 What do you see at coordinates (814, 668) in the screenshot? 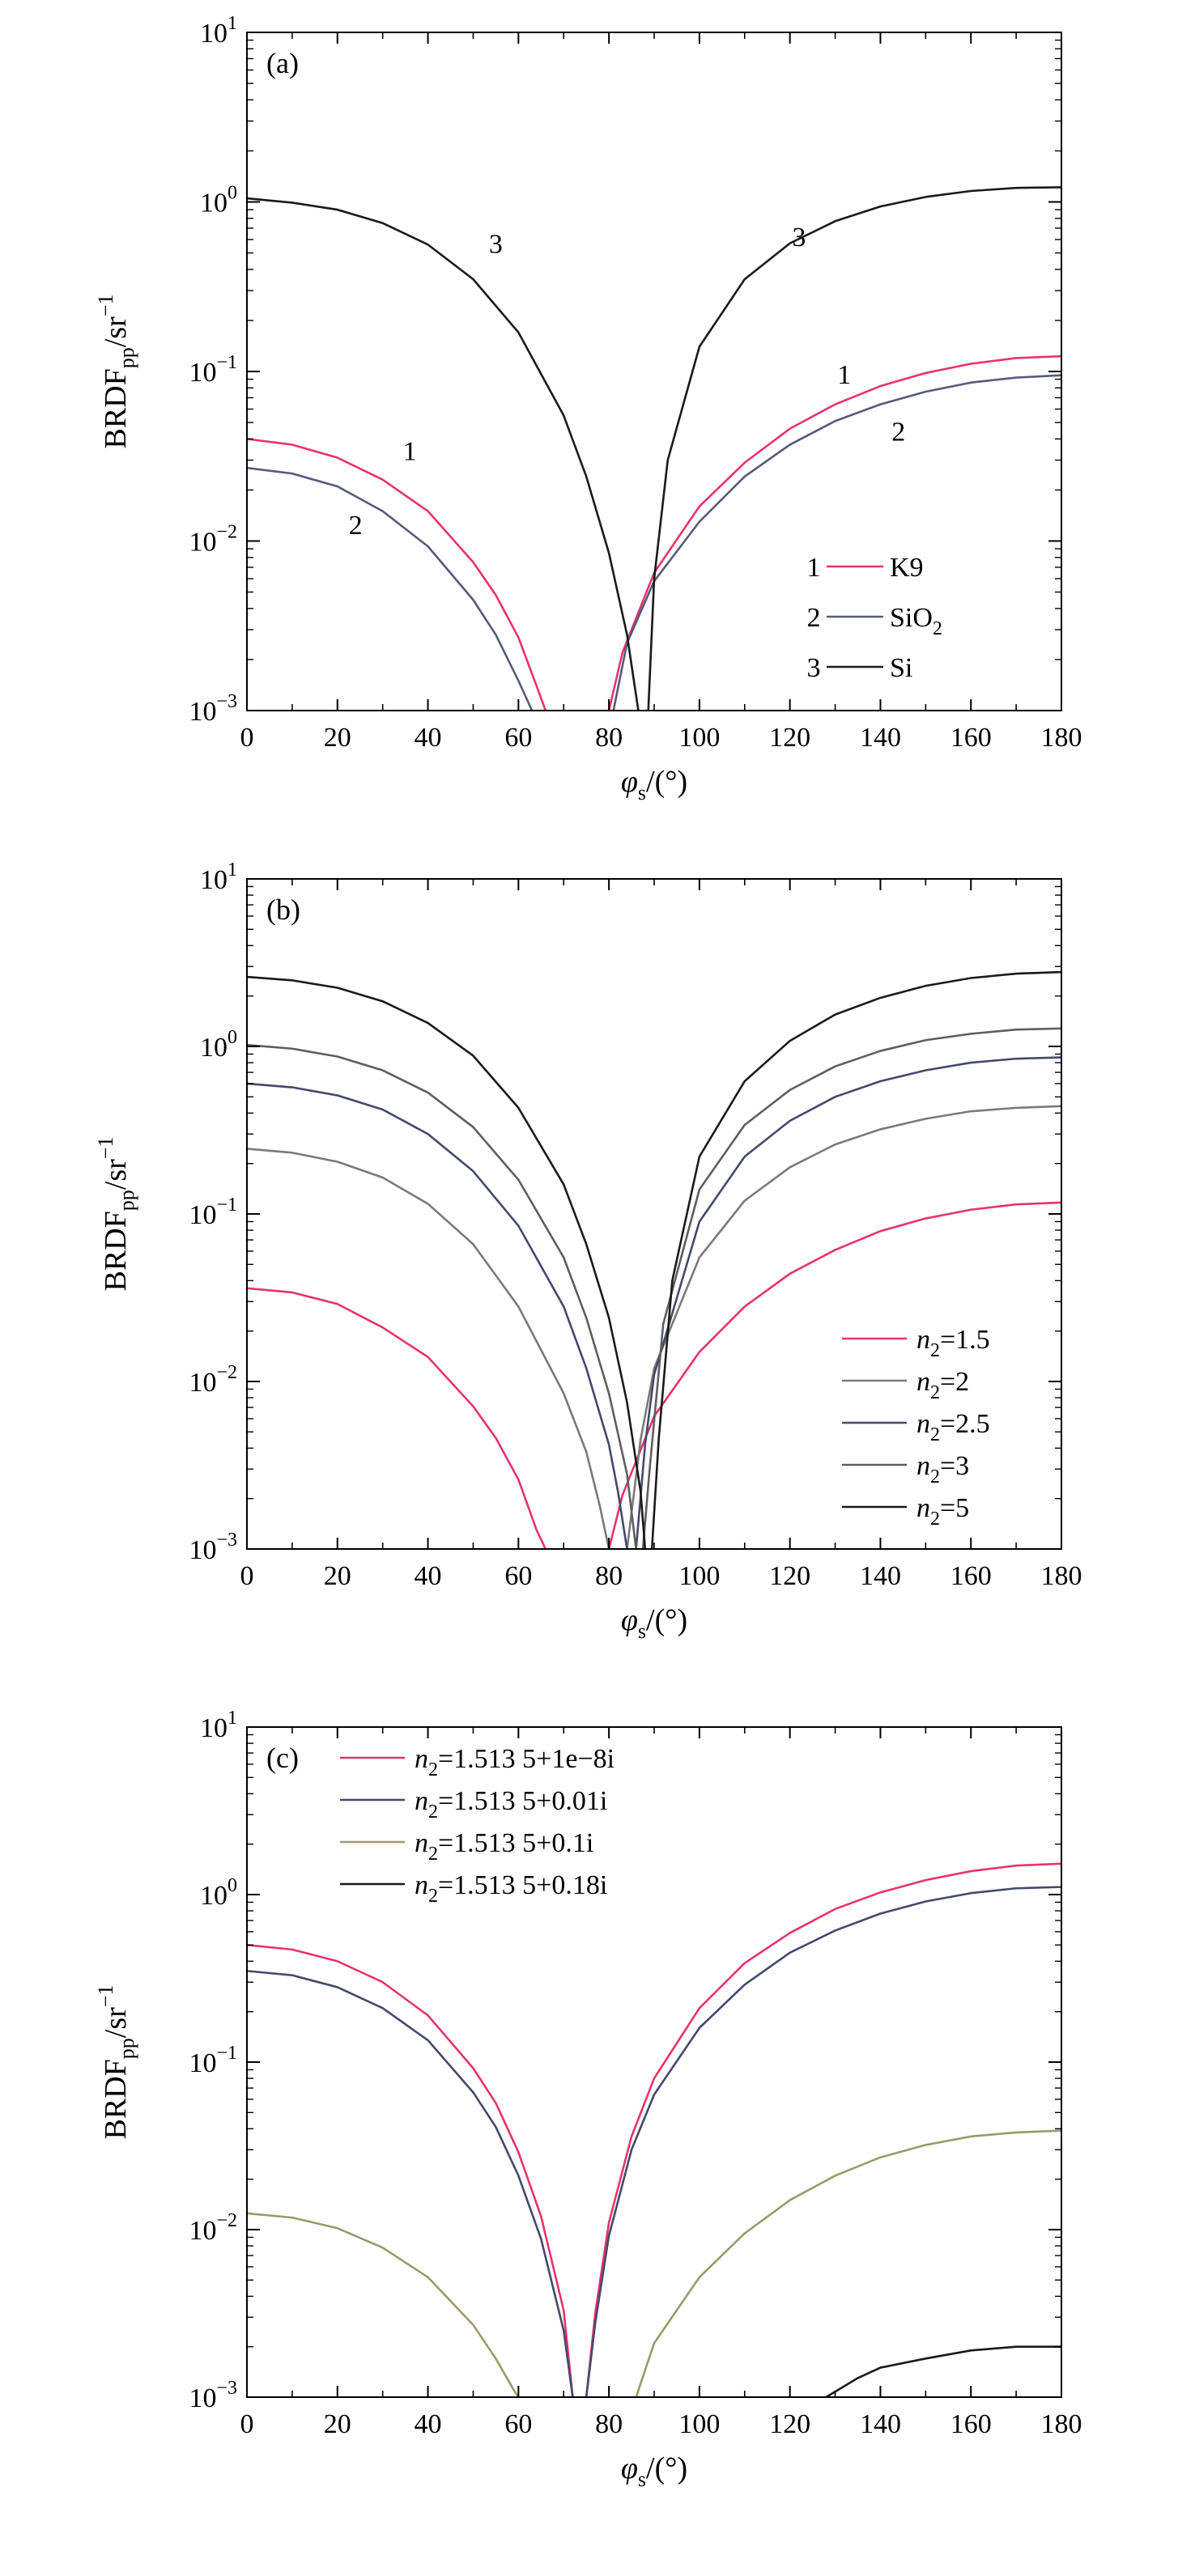
I see `legend-number: 3` at bounding box center [814, 668].